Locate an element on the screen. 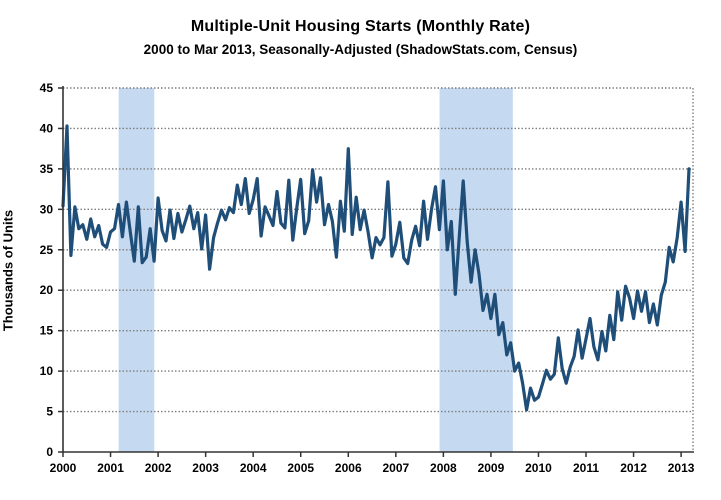  y-tick-label-10: 10 is located at coordinates (47, 371).